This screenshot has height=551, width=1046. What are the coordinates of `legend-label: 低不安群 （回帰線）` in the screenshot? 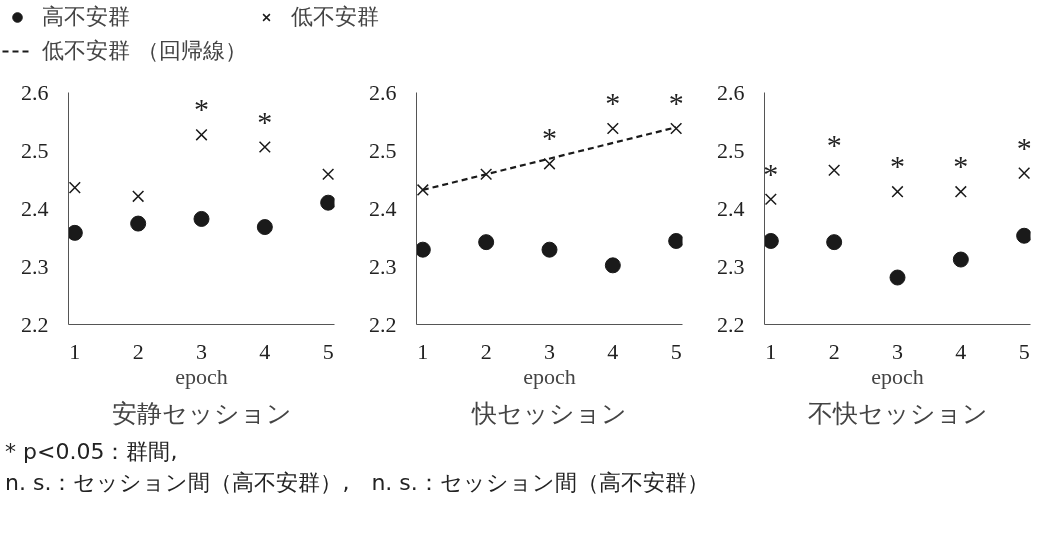 It's located at (144, 51).